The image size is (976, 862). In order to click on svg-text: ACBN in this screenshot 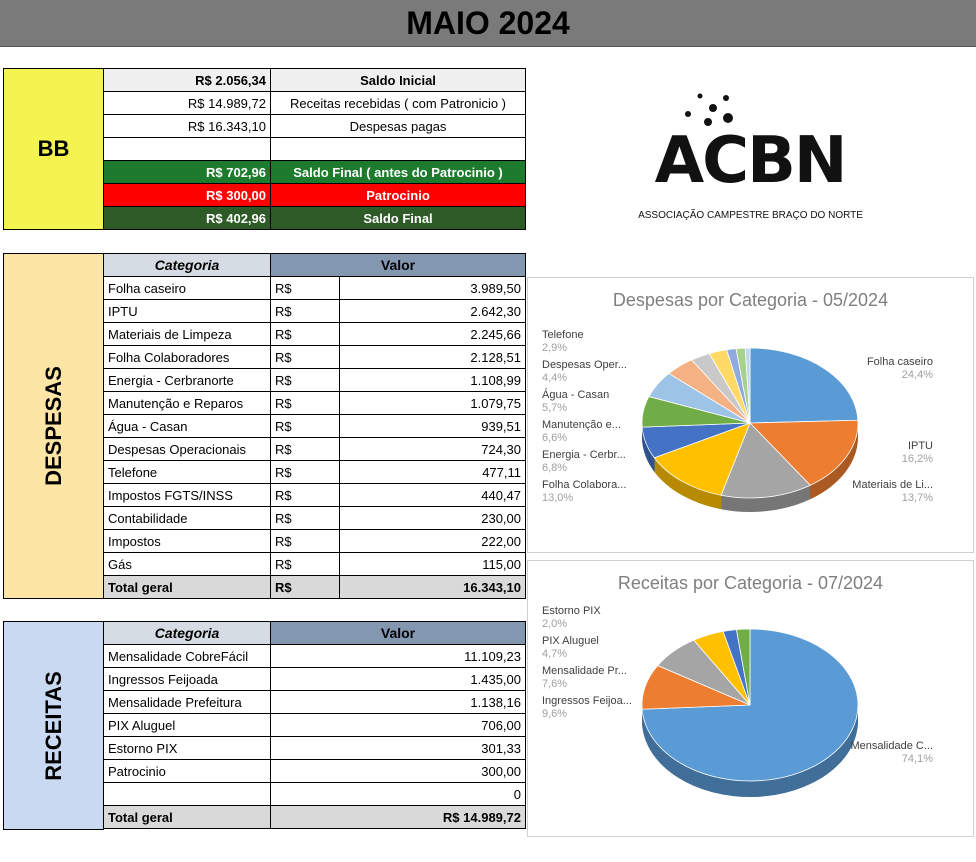, I will do `click(750, 161)`.